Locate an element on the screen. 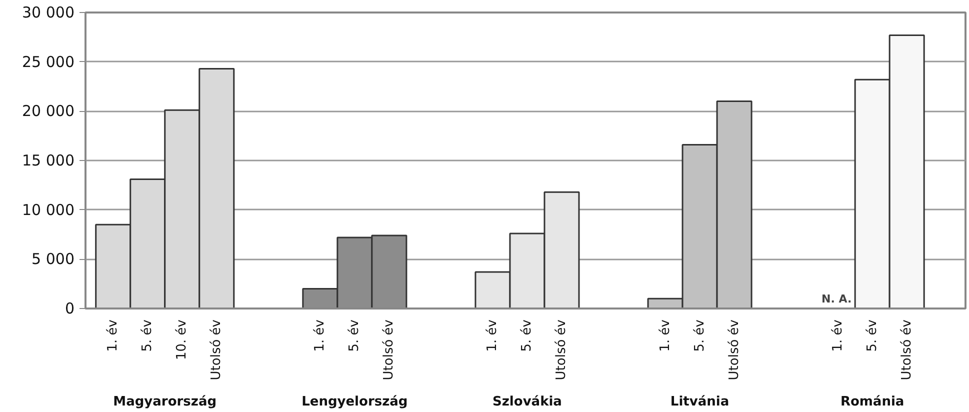 This screenshot has width=969, height=412. annotation: N. A. is located at coordinates (837, 299).